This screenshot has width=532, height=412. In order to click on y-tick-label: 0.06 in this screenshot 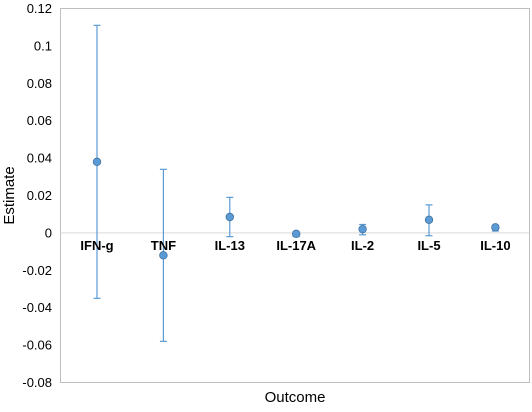, I will do `click(39, 120)`.